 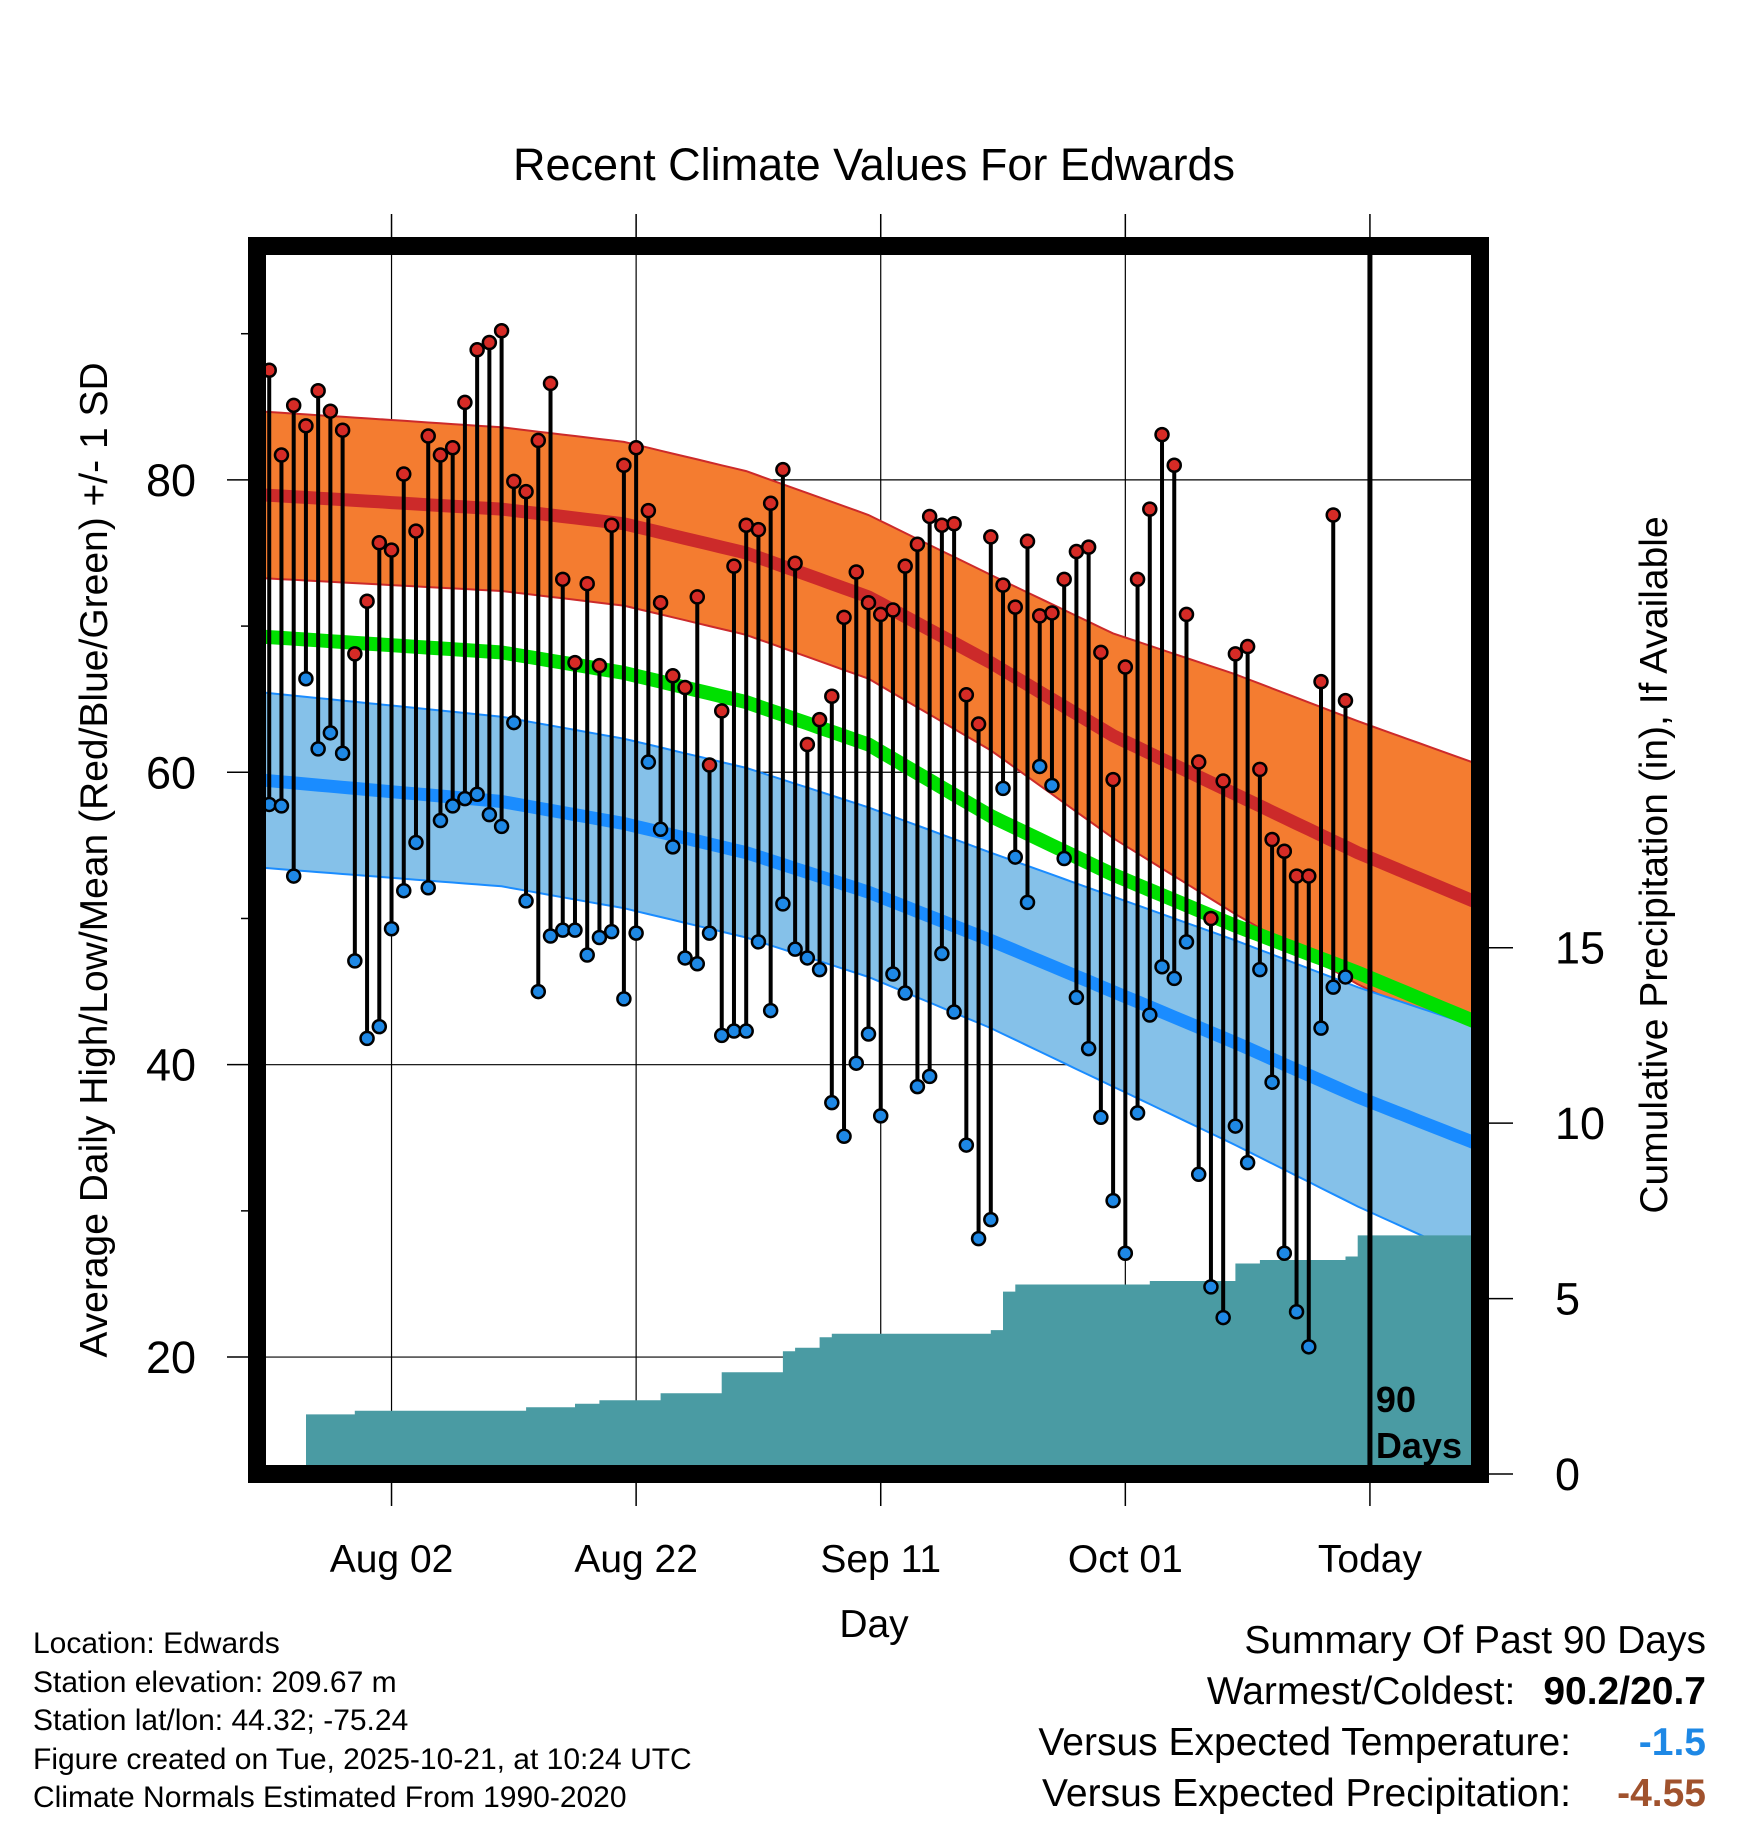 I want to click on normals-text: Climate Normals Estimated From 1990-2020, so click(x=330, y=1797).